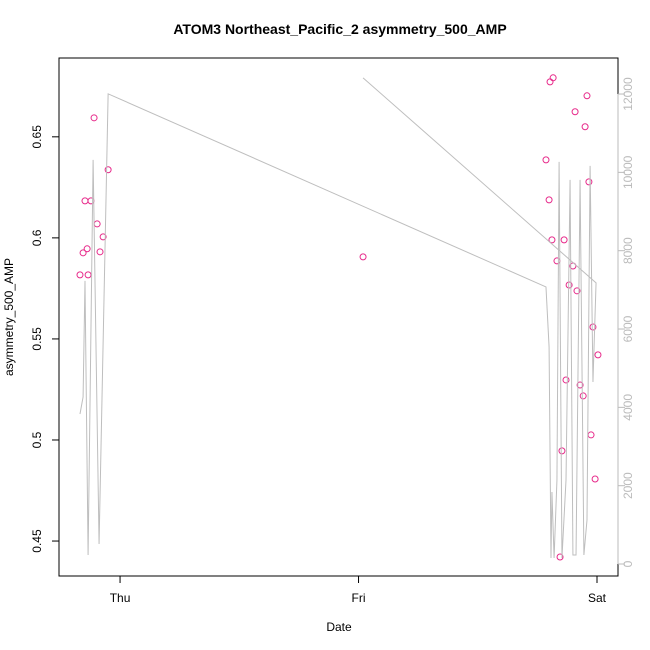  I want to click on y-tick-label: 0.45, so click(37, 541).